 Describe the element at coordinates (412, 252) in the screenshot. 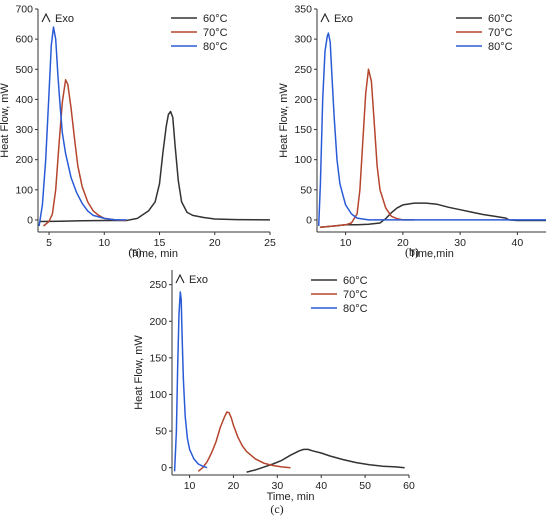

I see `panel-label: (b)` at that location.